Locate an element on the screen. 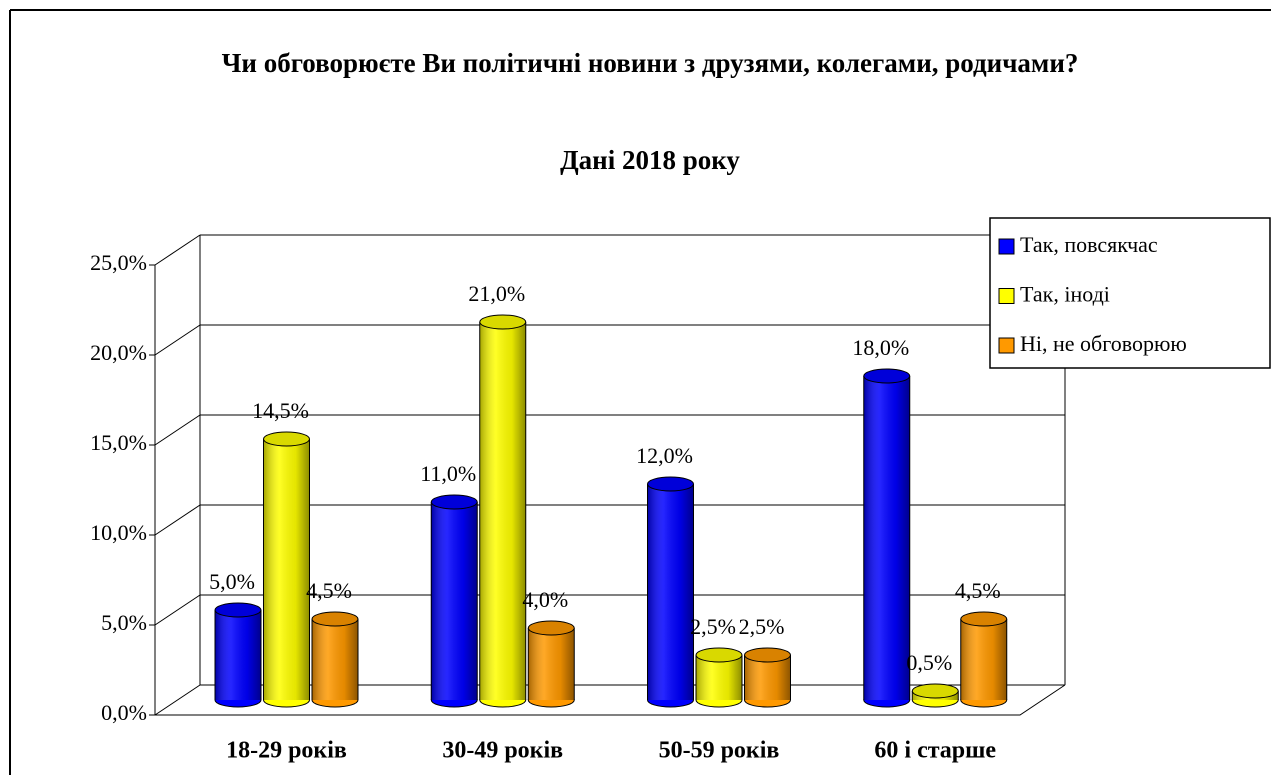 This screenshot has width=1271, height=775. chart-subtitle: Дані 2018 року is located at coordinates (650, 160).